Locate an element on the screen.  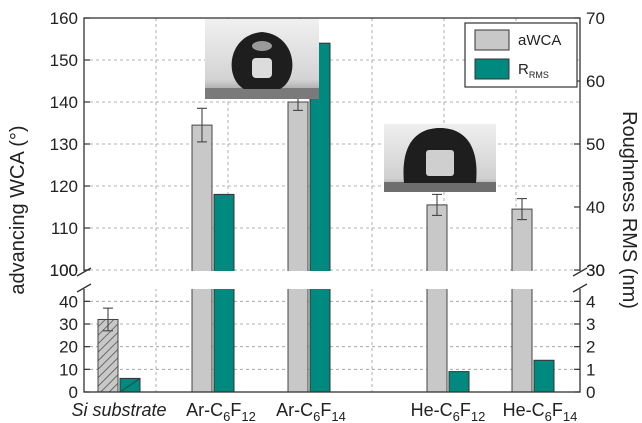
y-axis-left-title: advancing WCA (°) is located at coordinates (18, 209).